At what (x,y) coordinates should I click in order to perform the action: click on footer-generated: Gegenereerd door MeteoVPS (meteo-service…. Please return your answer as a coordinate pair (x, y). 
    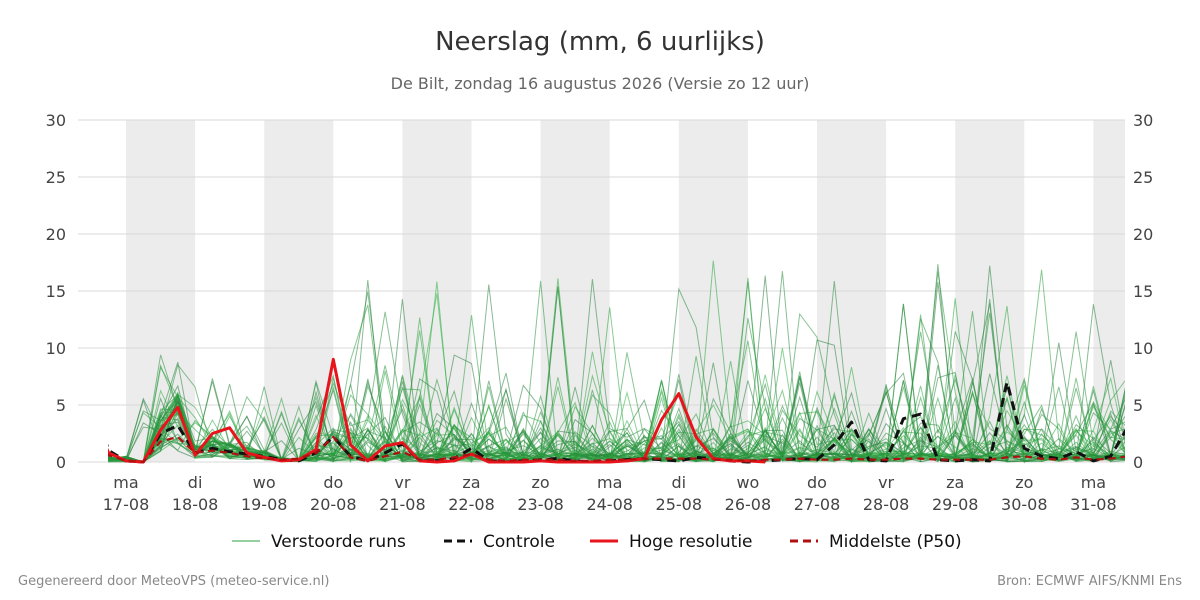
    Looking at the image, I should click on (173, 581).